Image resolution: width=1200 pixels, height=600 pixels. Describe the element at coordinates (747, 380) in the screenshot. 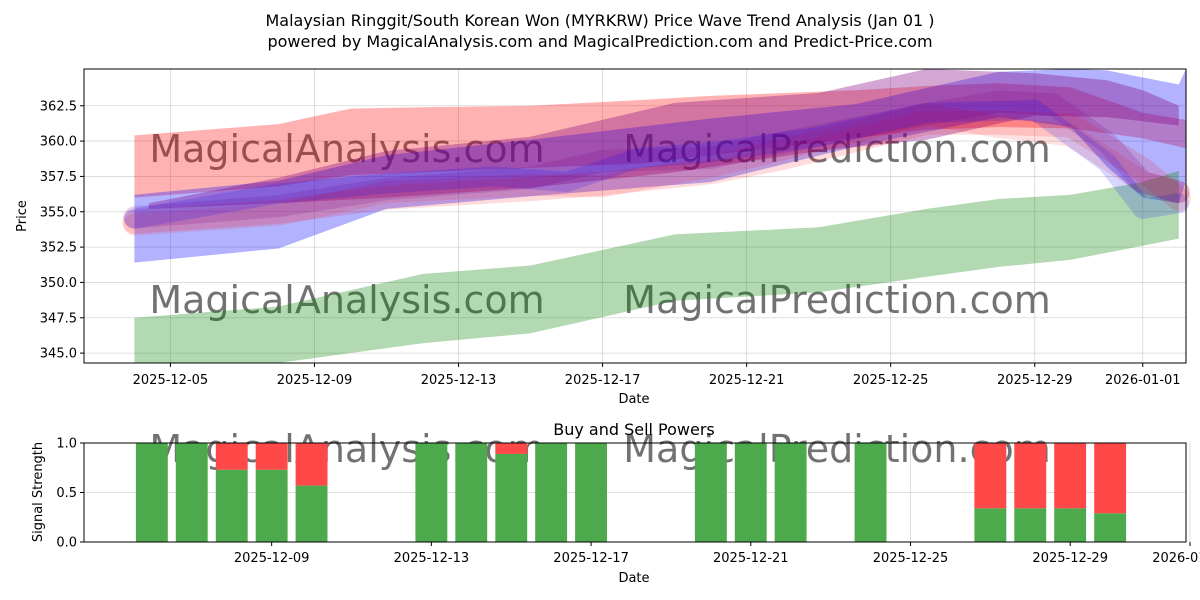

I see `main-x-tick-label: 2025-12-21` at that location.